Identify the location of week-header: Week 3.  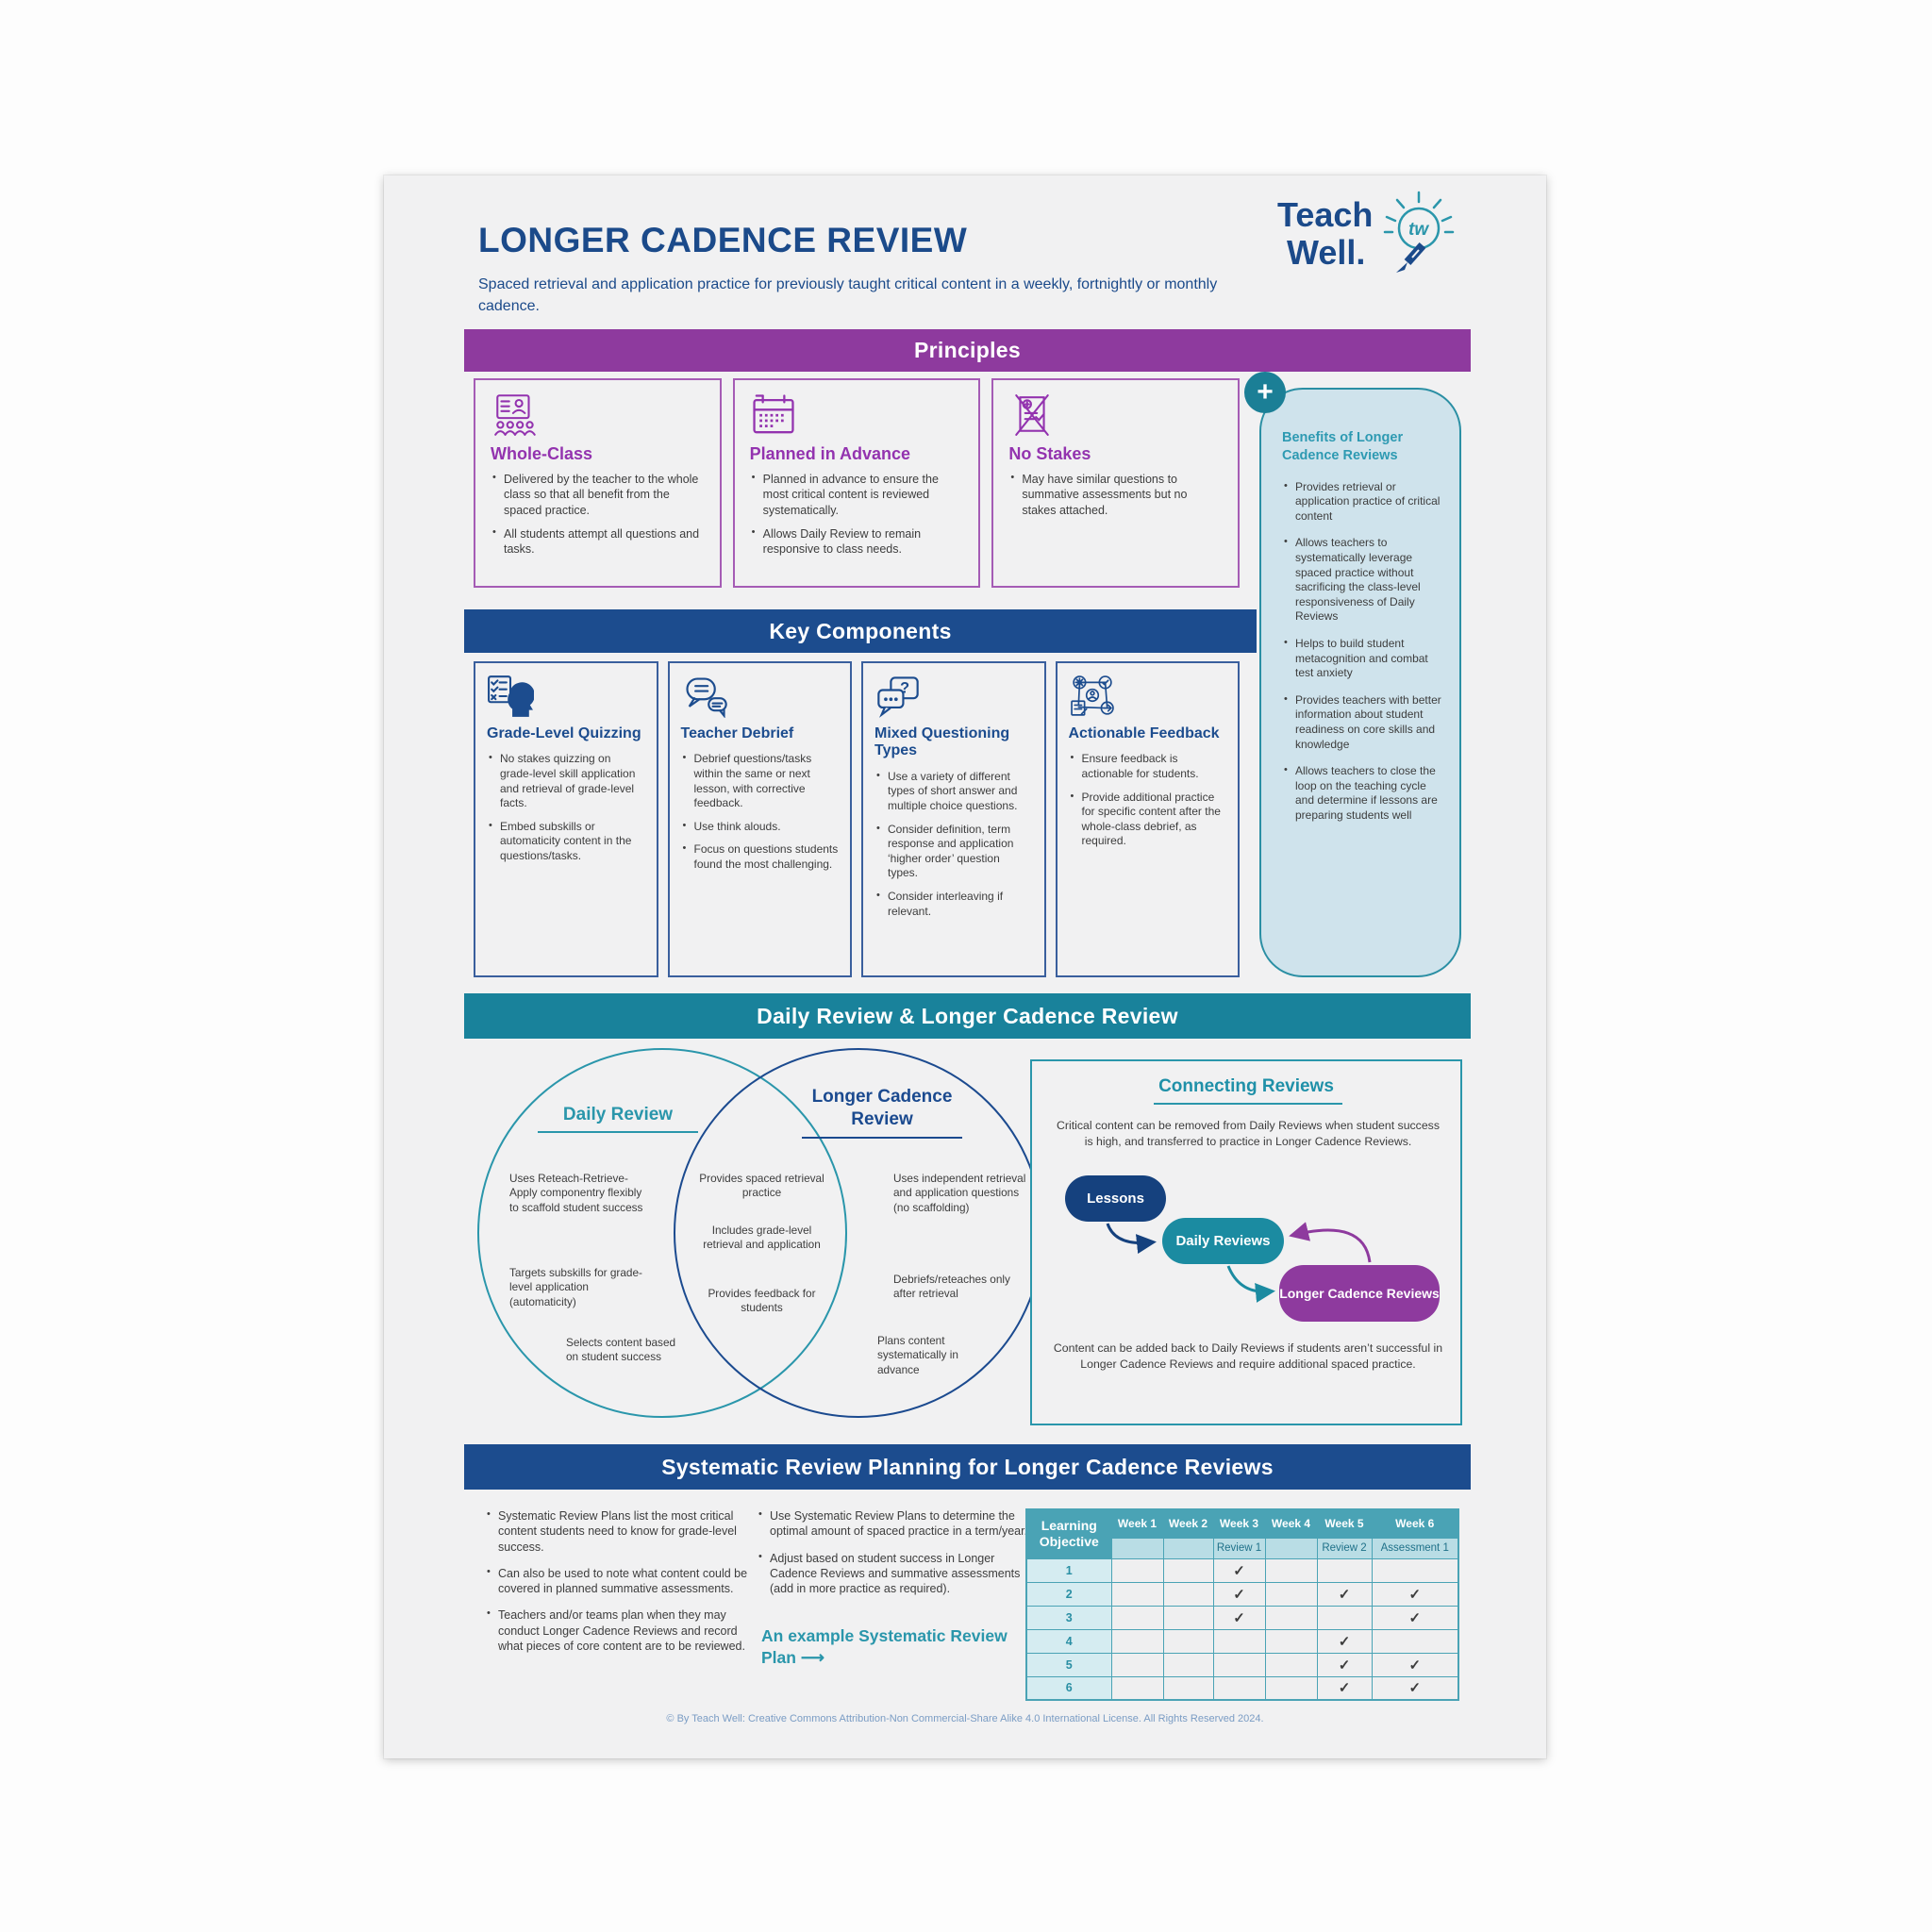
(1239, 1523).